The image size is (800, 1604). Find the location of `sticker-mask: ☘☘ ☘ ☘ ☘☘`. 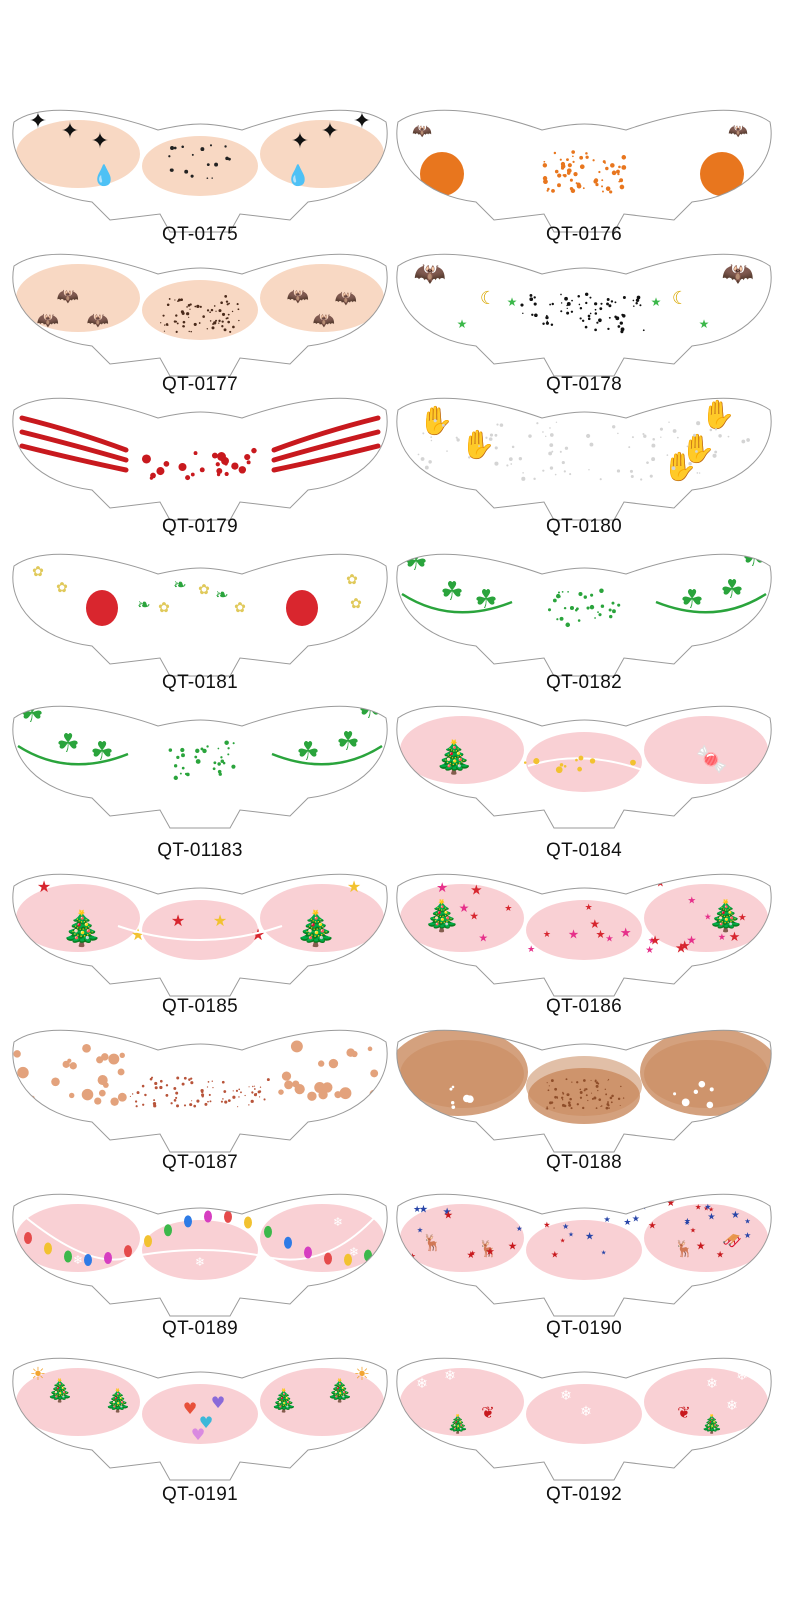

sticker-mask: ☘☘ ☘ ☘ ☘☘ is located at coordinates (200, 767).